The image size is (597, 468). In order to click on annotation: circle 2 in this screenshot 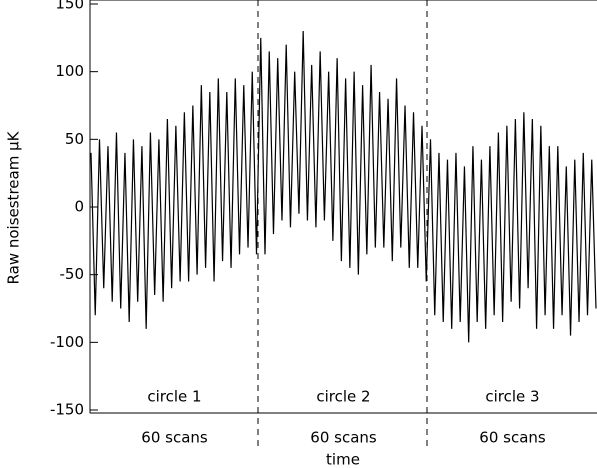, I will do `click(343, 397)`.